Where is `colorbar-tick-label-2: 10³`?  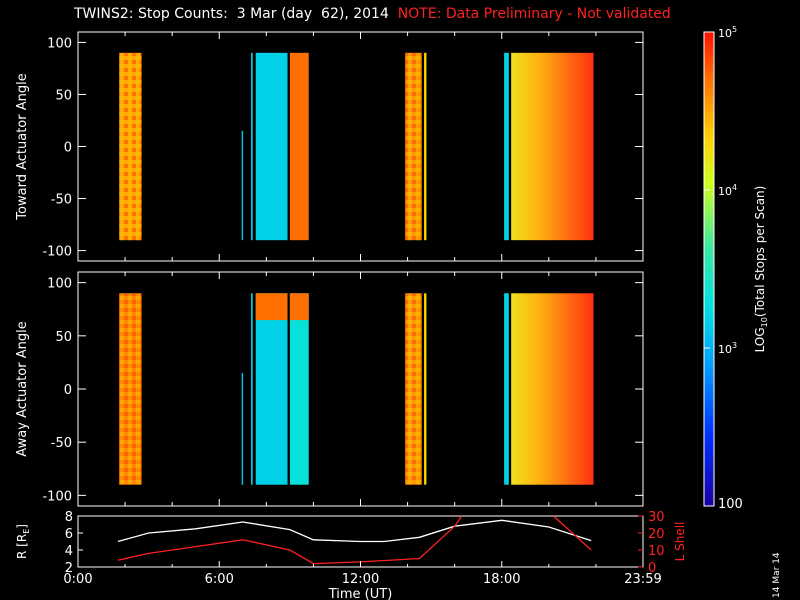
colorbar-tick-label-2: 10³ is located at coordinates (727, 348).